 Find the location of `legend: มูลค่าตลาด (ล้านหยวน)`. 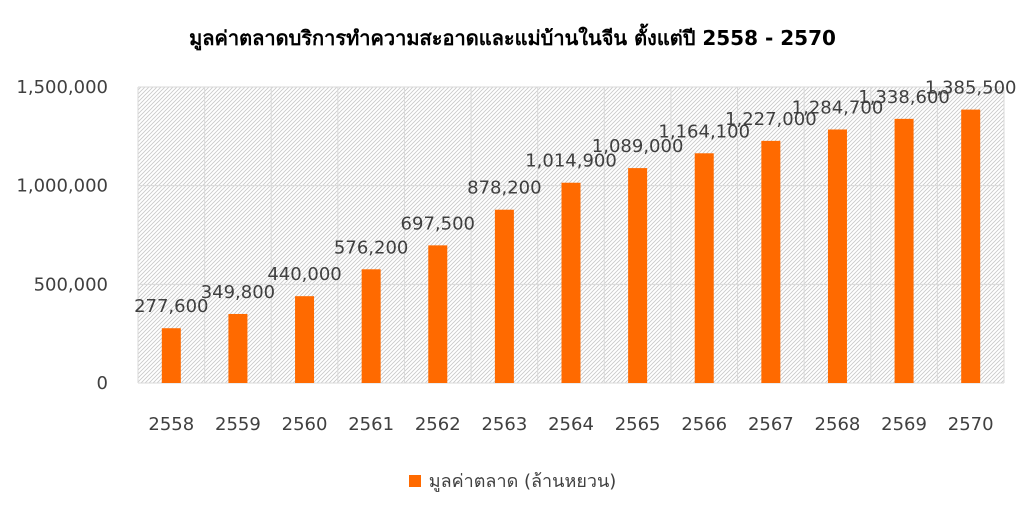

legend: มูลค่าตลาด (ล้านหยวน) is located at coordinates (512, 480).